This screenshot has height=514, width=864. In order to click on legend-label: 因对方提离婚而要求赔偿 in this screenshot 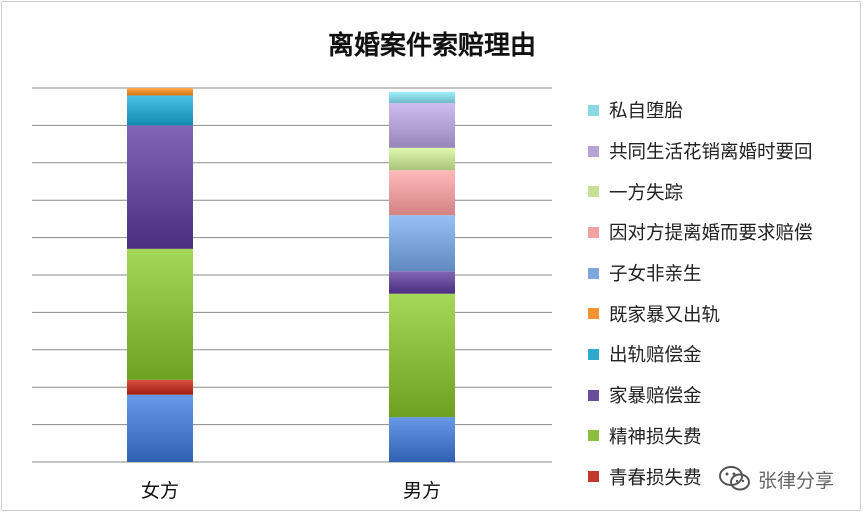, I will do `click(711, 234)`.